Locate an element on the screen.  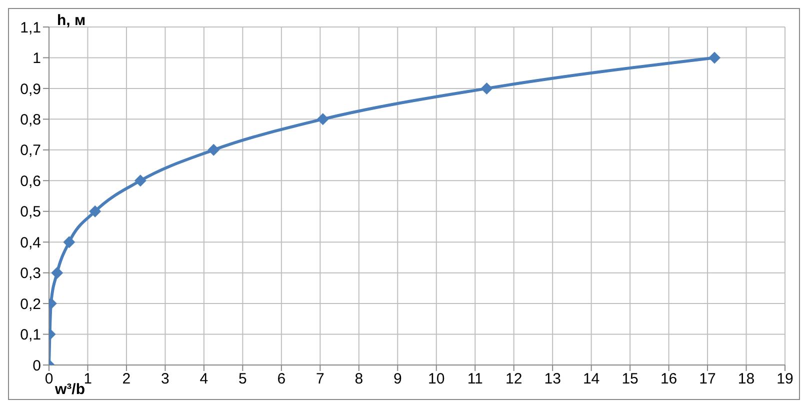
x-axis-title: w³/b is located at coordinates (70, 389).